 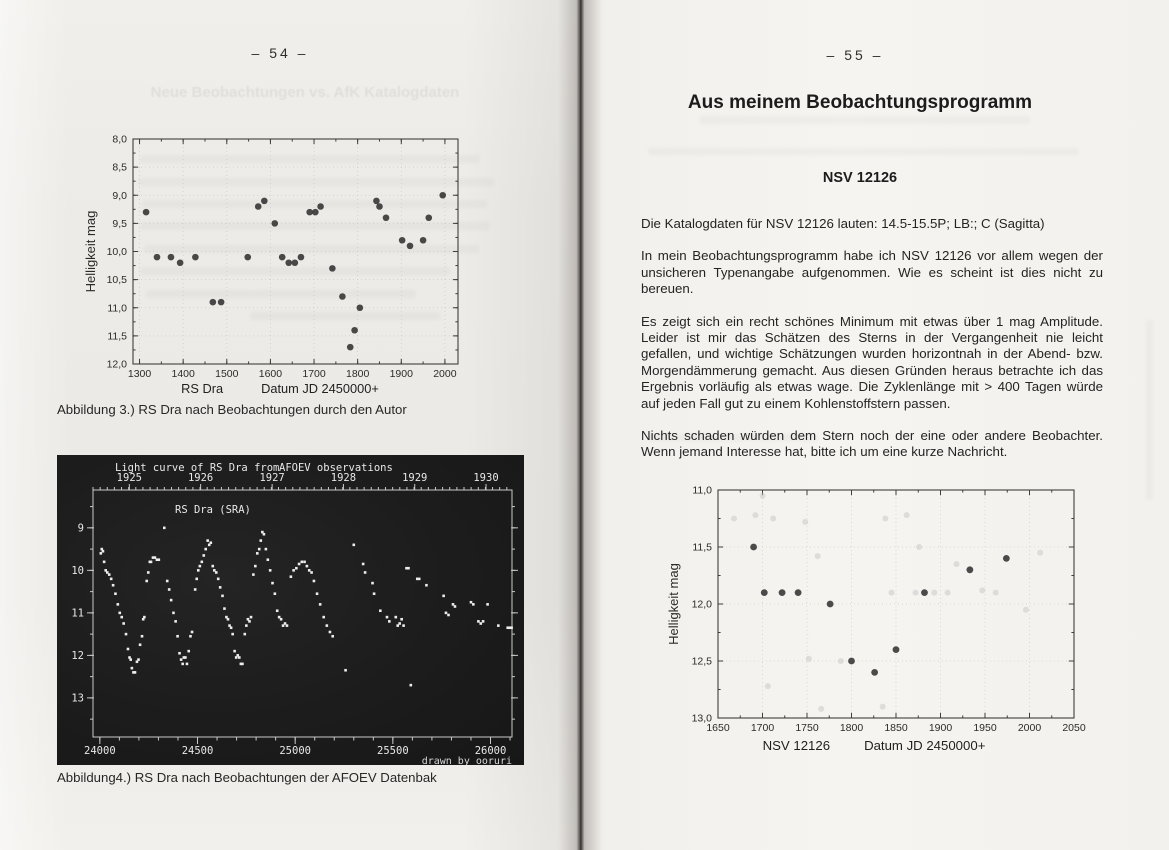 What do you see at coordinates (198, 751) in the screenshot?
I see `x-tick-label: 24500` at bounding box center [198, 751].